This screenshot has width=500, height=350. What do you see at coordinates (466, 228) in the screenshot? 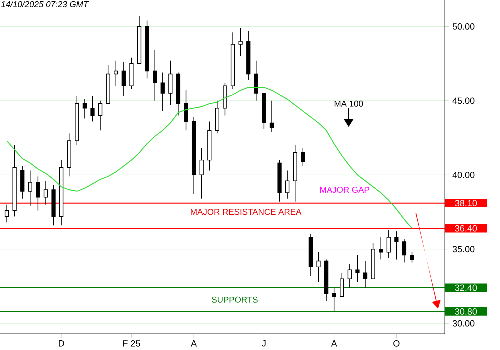
I see `ref-line-label: 36.40` at bounding box center [466, 228].